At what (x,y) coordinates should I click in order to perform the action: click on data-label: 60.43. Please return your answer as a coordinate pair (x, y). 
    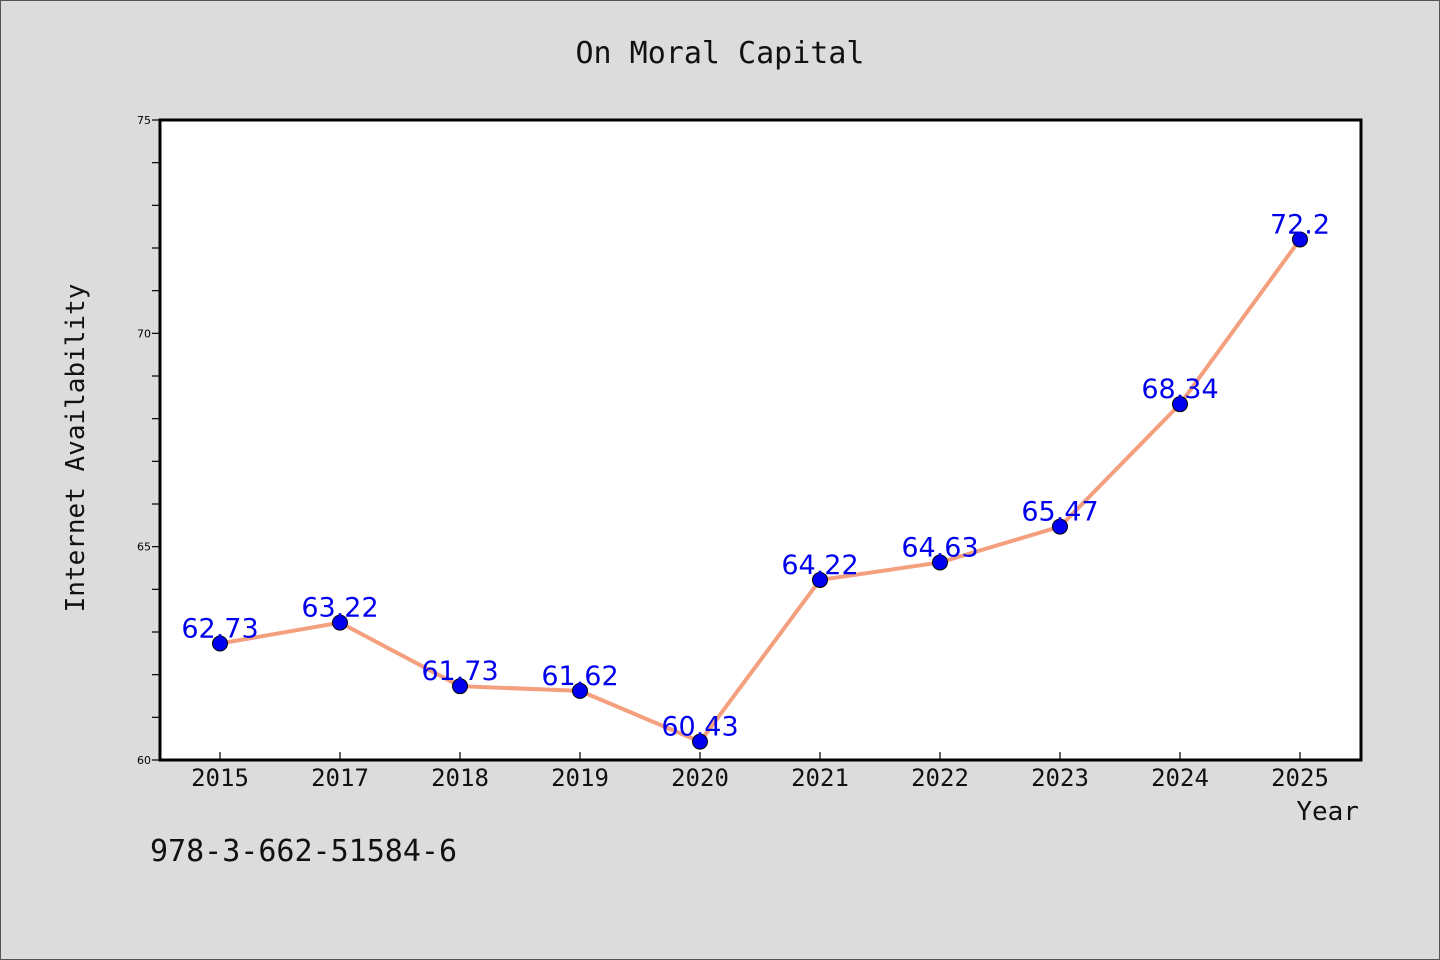
    Looking at the image, I should click on (699, 727).